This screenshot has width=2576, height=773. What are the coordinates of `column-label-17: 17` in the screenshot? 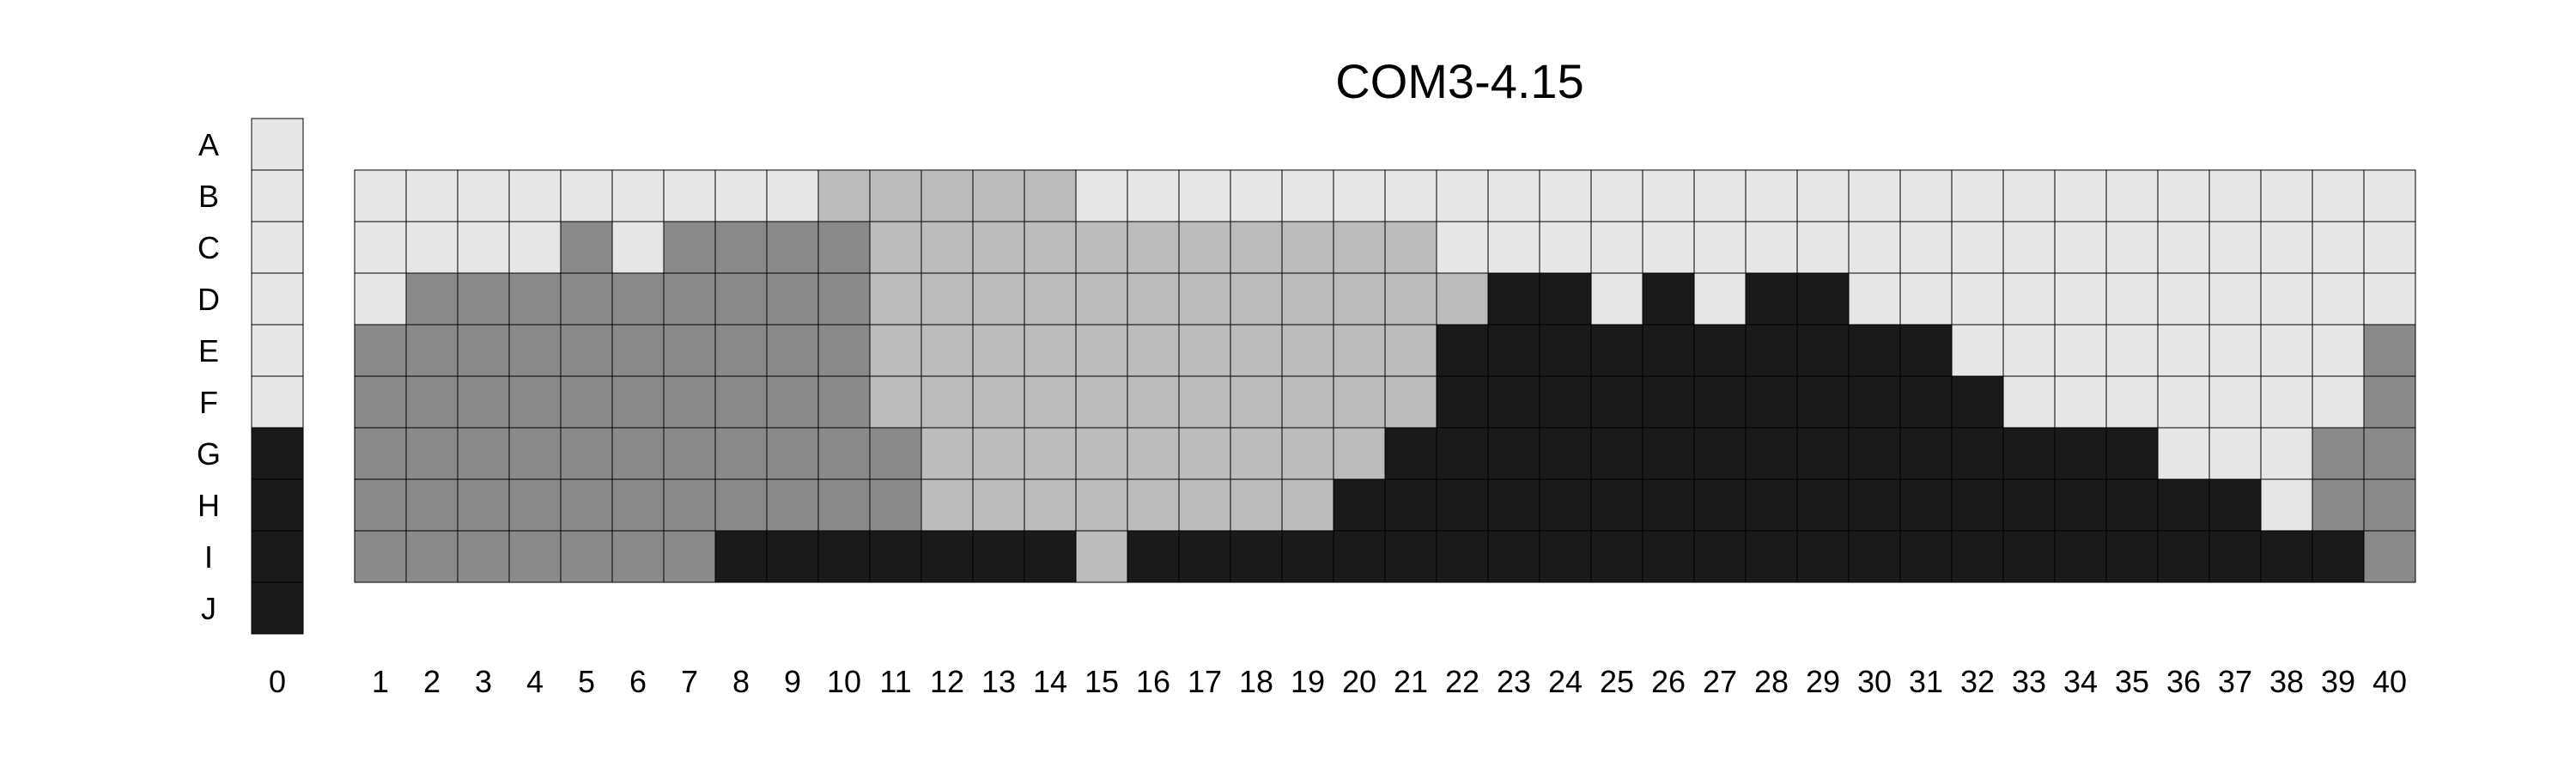 It's located at (1205, 681).